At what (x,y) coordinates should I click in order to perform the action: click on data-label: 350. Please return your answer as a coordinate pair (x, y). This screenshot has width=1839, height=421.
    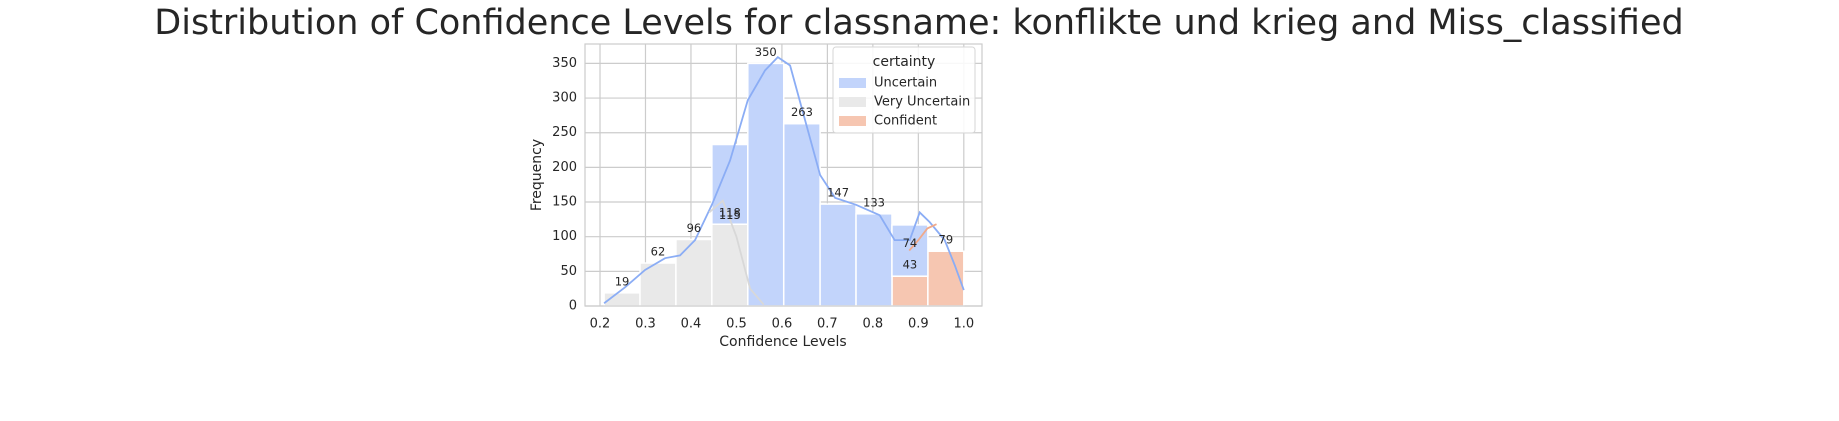
    Looking at the image, I should click on (766, 52).